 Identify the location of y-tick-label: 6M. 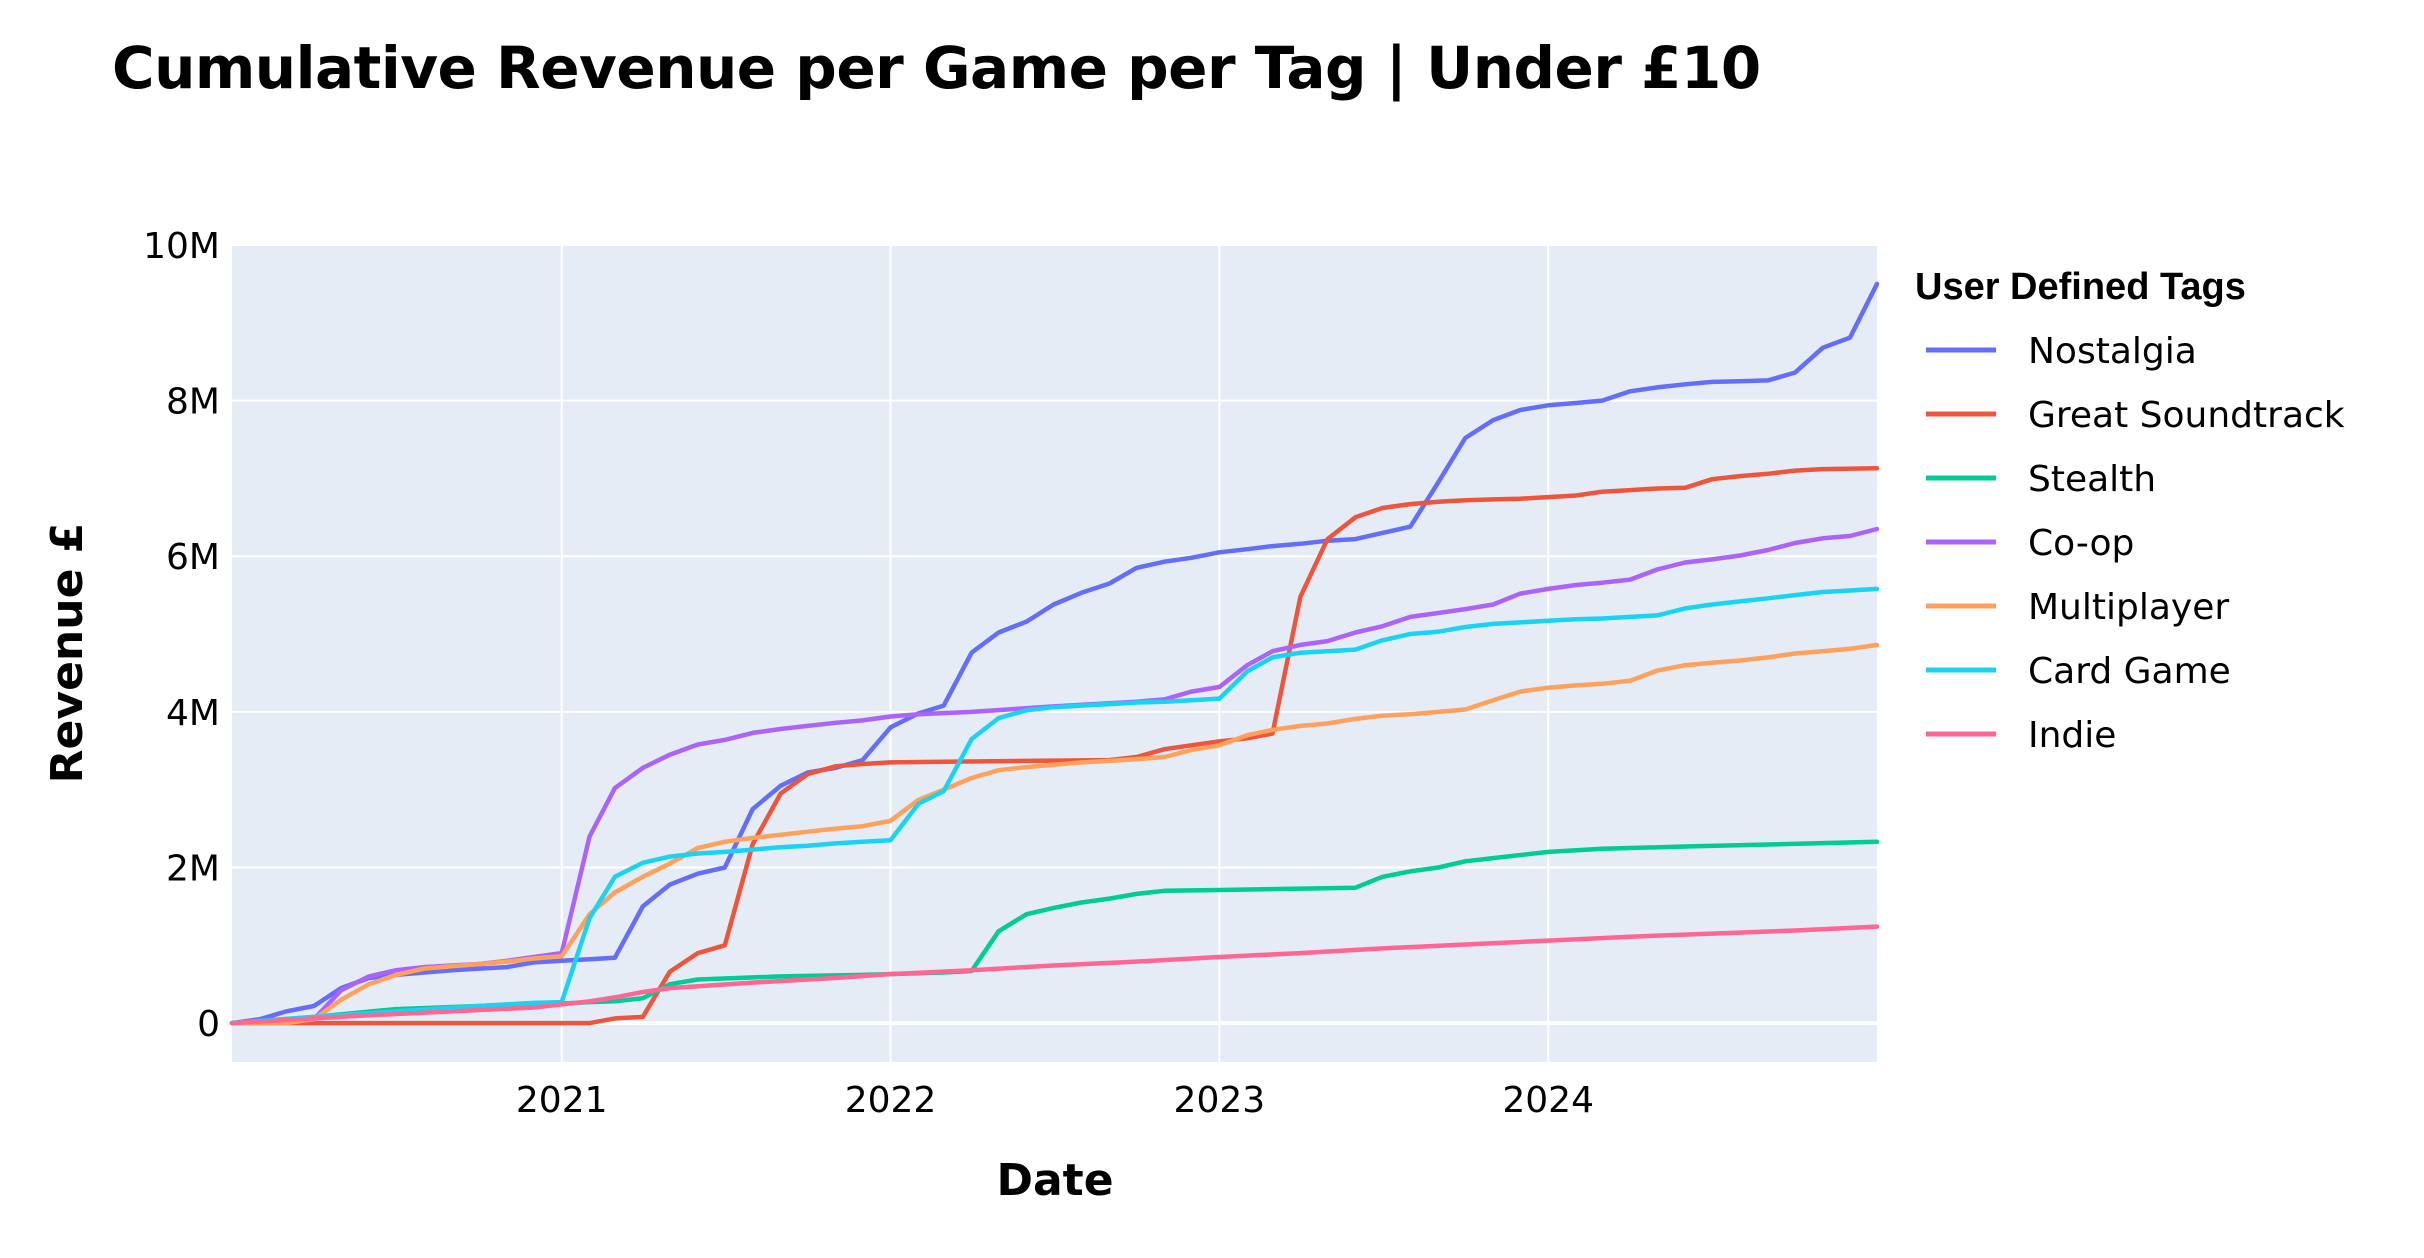
(193, 557).